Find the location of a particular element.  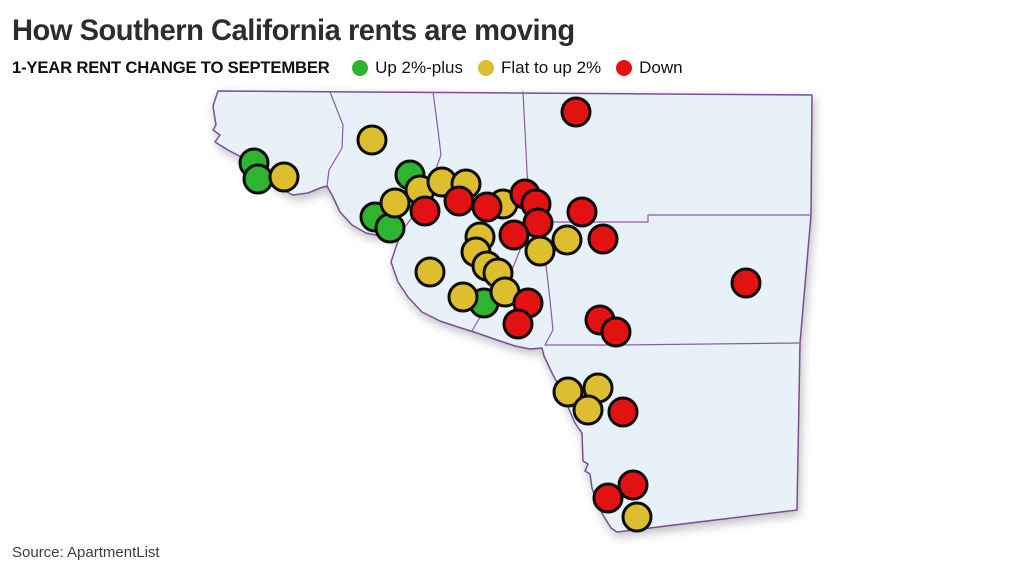

yellow-dot-icon is located at coordinates (485, 68).